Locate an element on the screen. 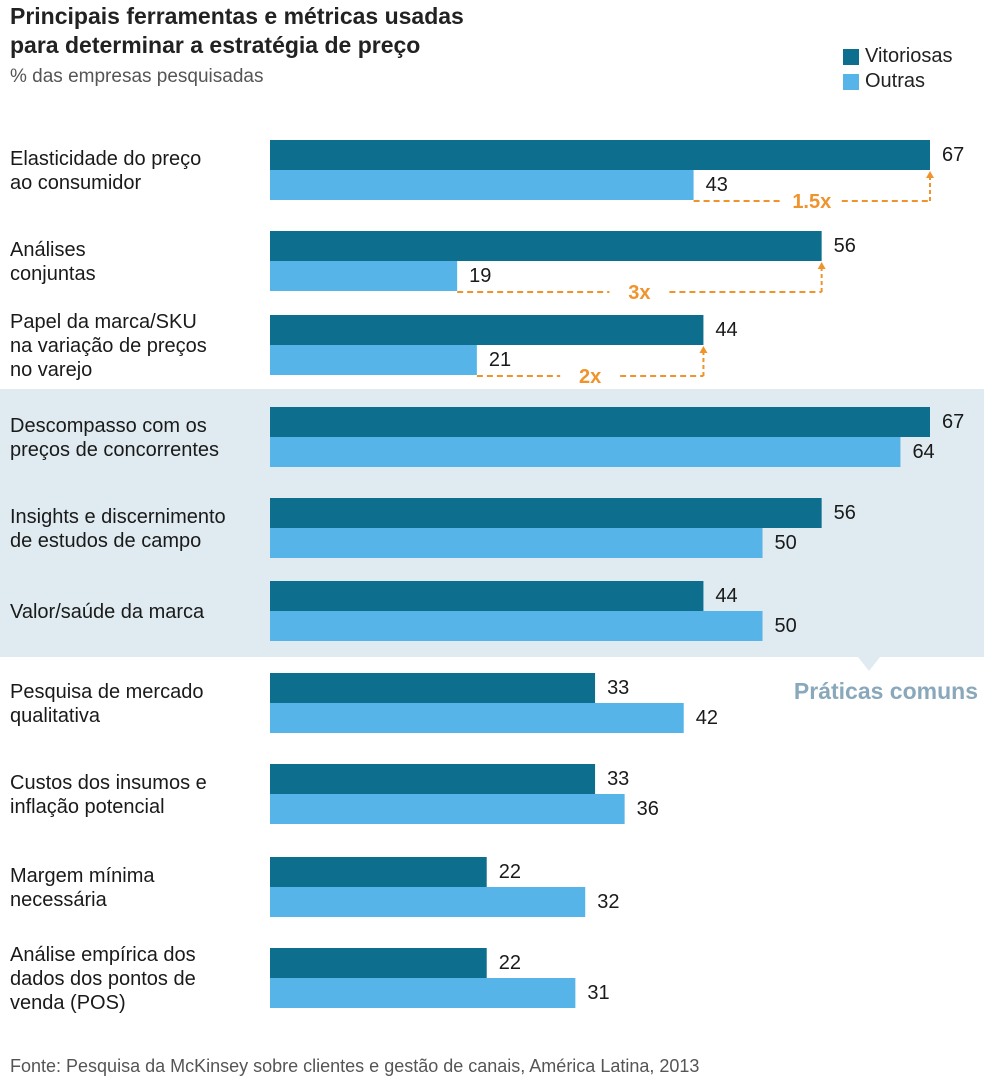  category-label-line: no varejo is located at coordinates (51, 370).